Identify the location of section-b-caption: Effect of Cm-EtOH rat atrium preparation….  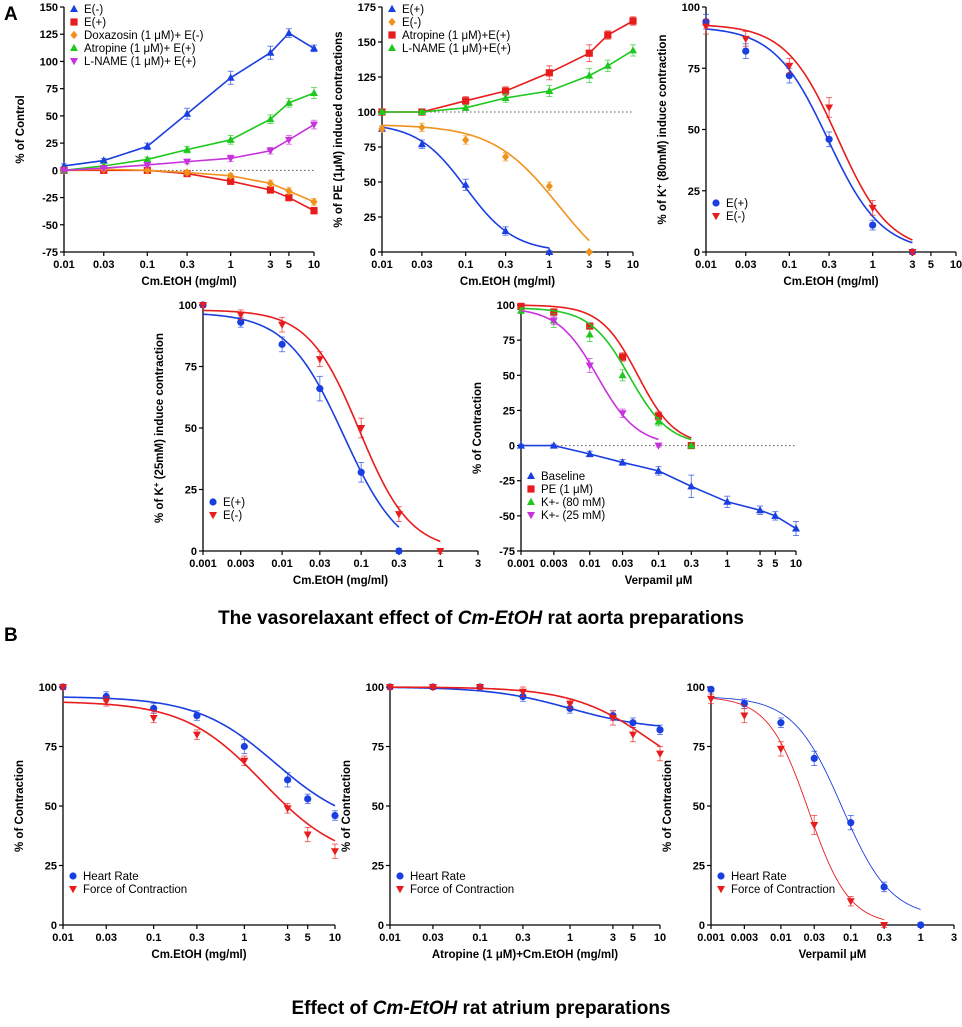
(480, 1008).